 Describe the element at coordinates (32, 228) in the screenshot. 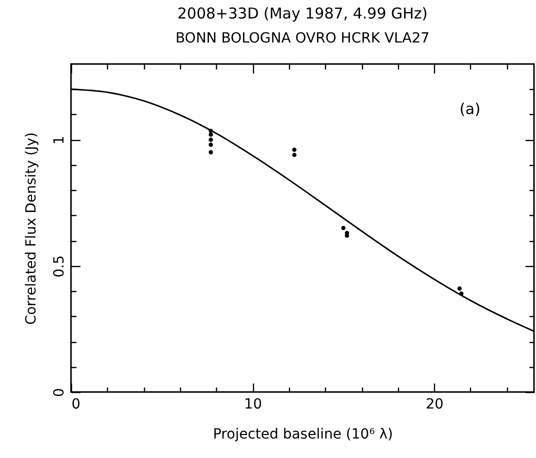

I see `y-axis-title: Correlated Flux Density (Jy)` at that location.